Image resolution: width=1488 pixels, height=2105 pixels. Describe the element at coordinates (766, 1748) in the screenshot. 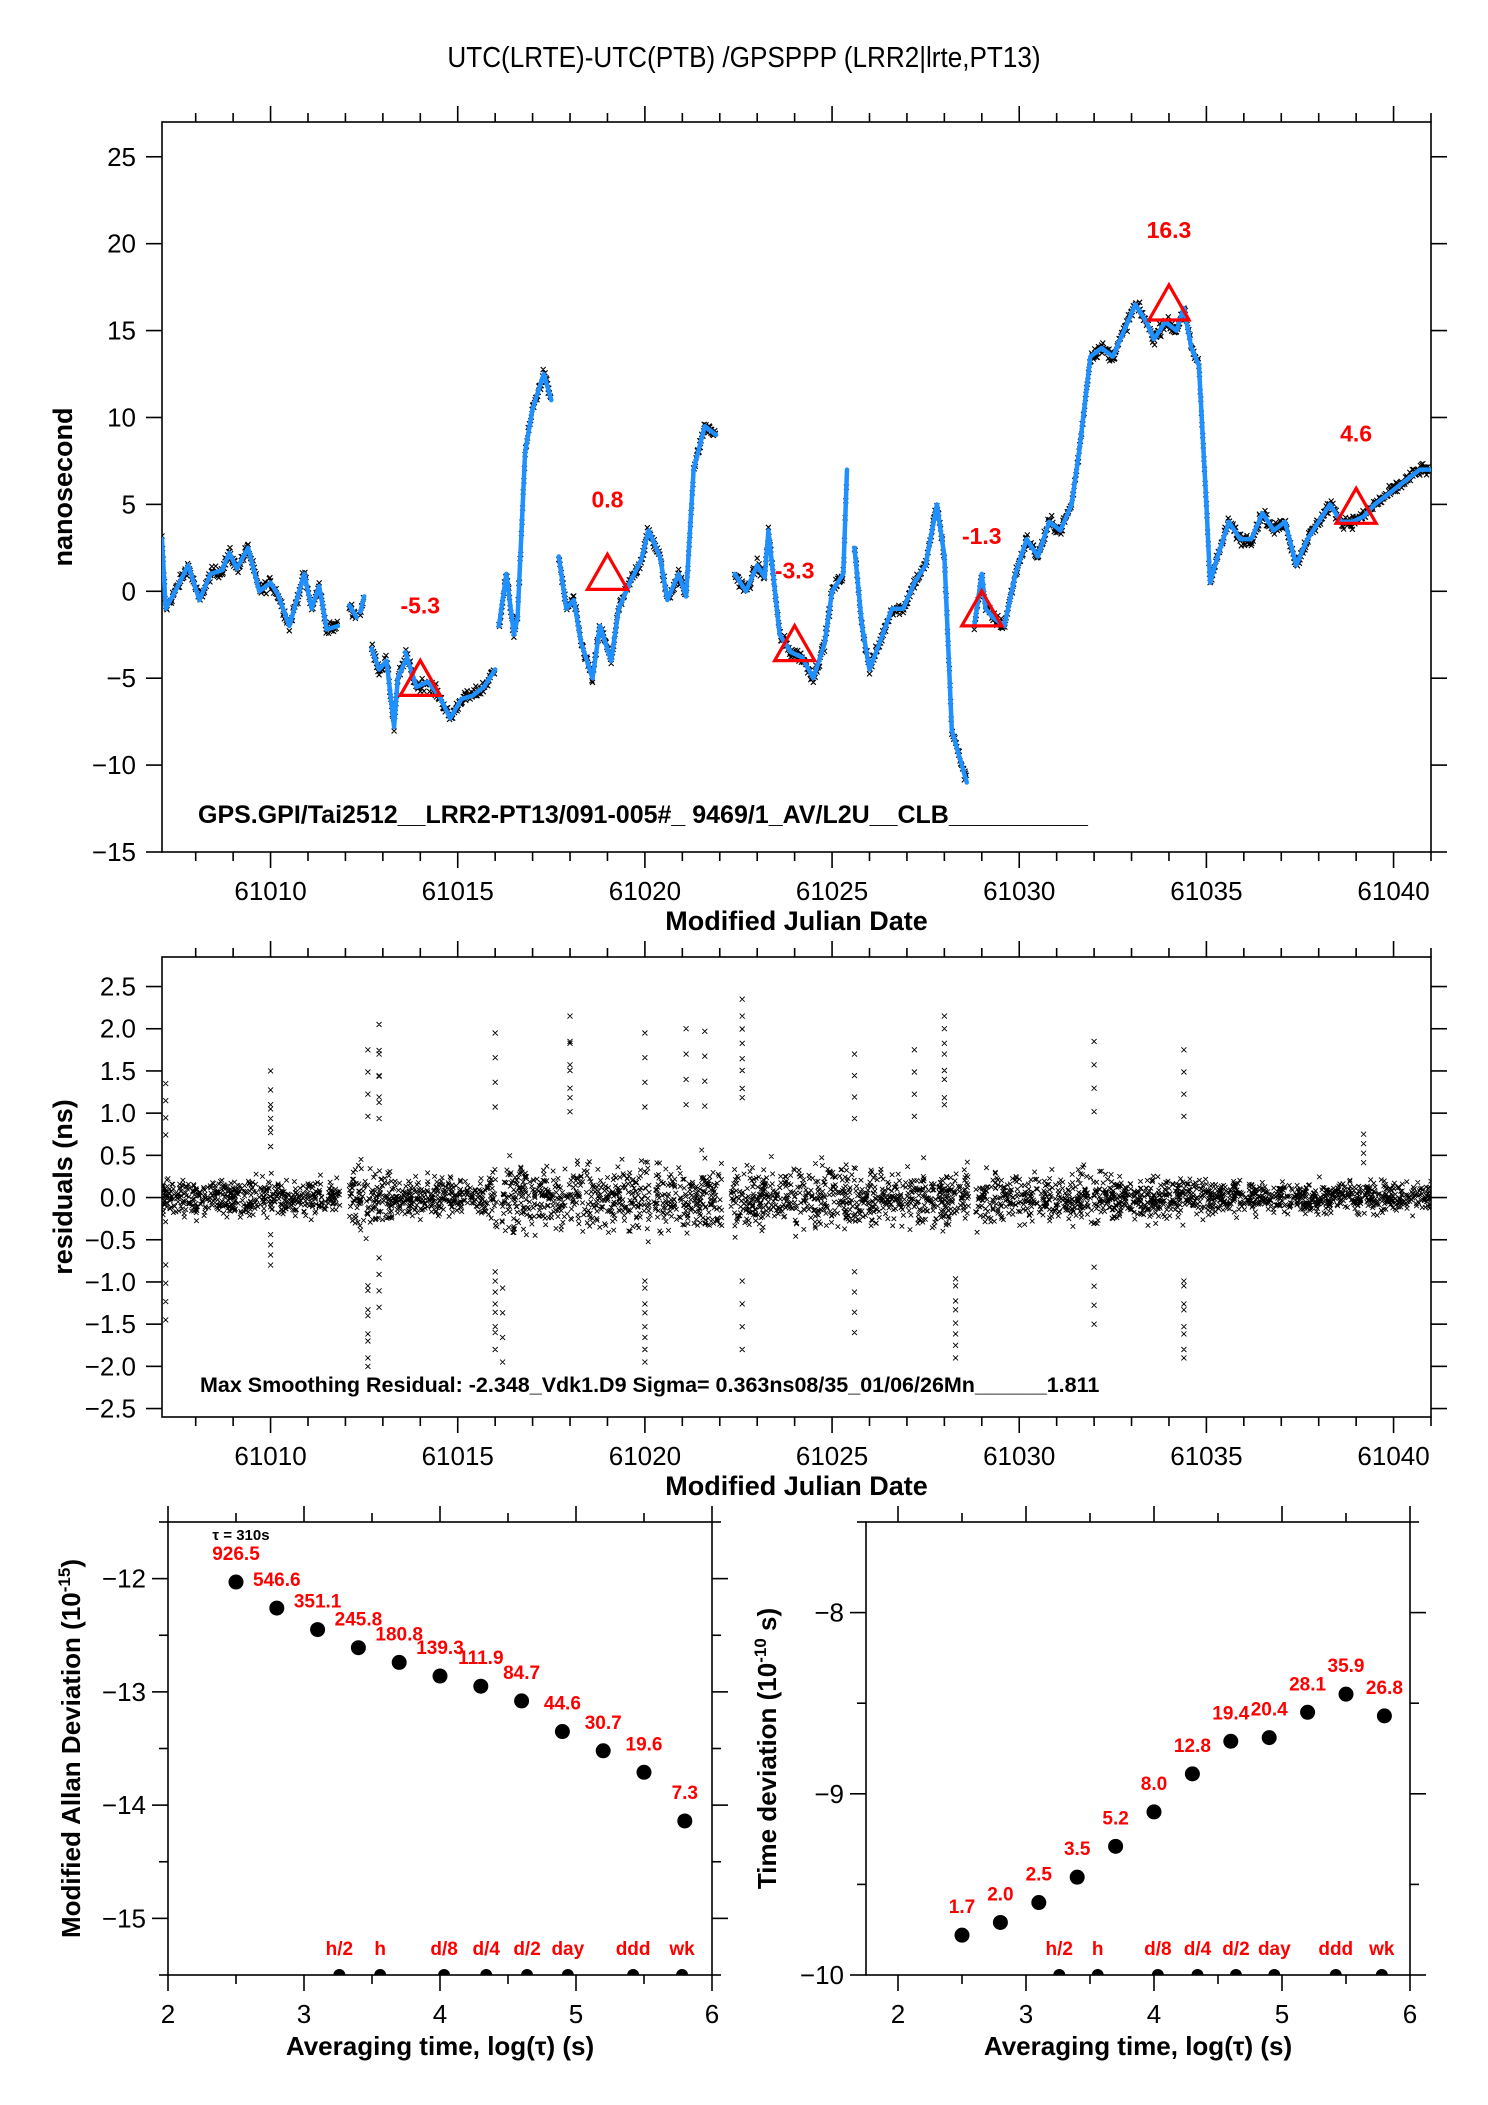

I see `y-axis-label: Time deviation (10-10 s)` at that location.